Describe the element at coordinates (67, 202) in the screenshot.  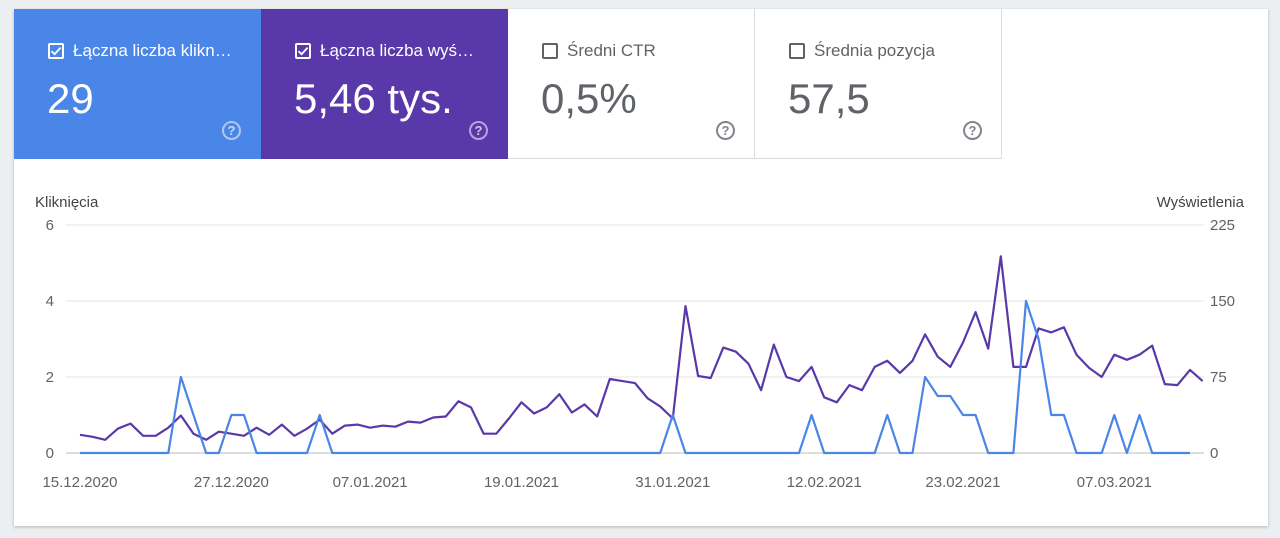
I see `left-axis-title: Kliknięcia` at that location.